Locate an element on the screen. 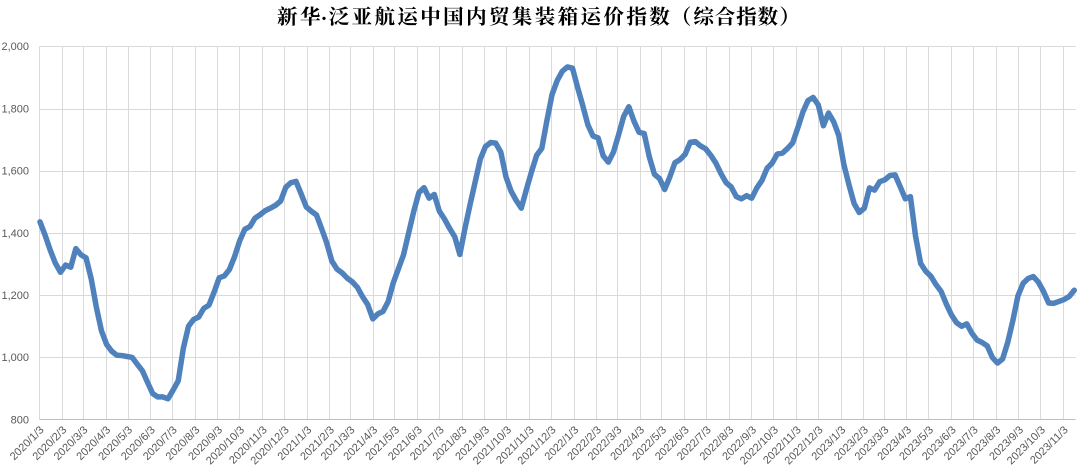  svg-text: 1,800 is located at coordinates (15, 109).